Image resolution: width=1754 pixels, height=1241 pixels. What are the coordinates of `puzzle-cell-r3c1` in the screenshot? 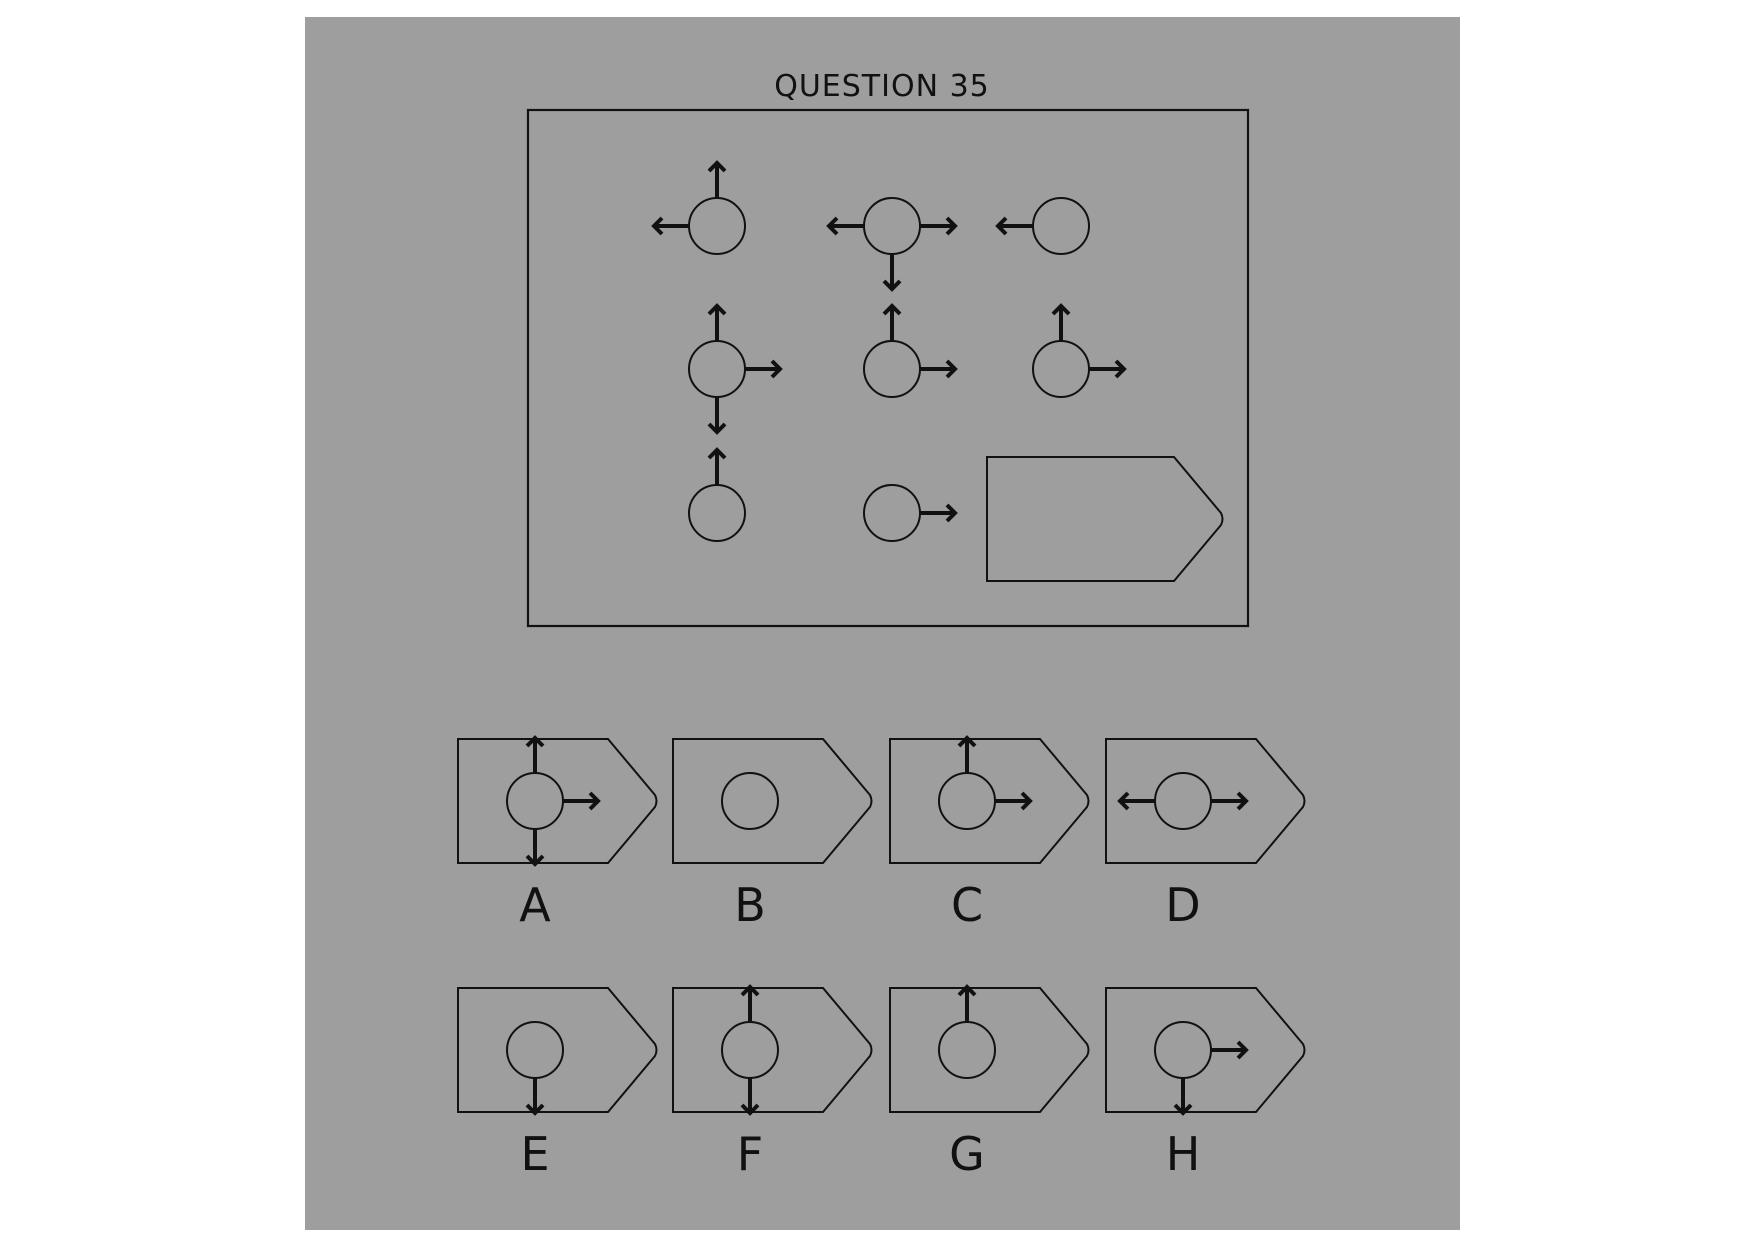 It's located at (717, 494).